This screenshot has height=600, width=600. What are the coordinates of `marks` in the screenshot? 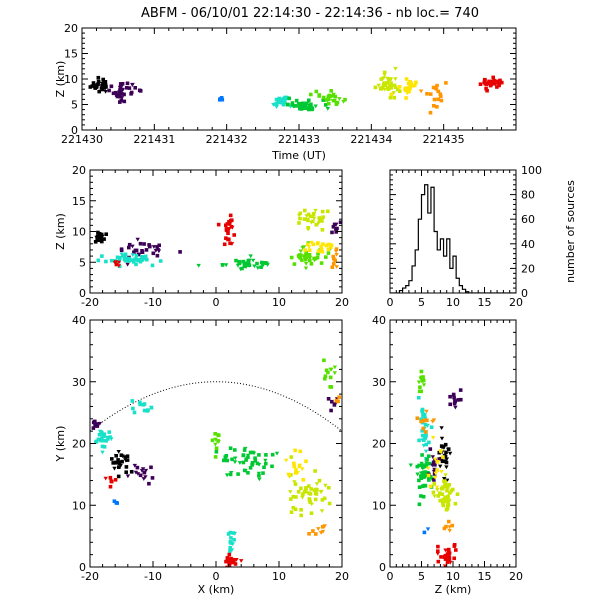 It's located at (435, 468).